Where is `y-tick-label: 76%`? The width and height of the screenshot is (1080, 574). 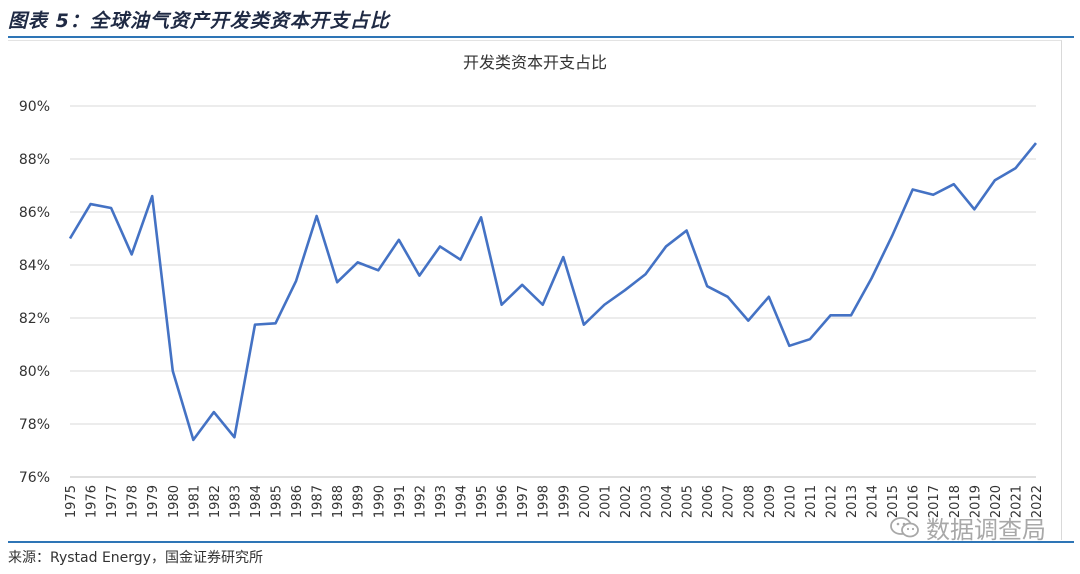
y-tick-label: 76% is located at coordinates (34, 478).